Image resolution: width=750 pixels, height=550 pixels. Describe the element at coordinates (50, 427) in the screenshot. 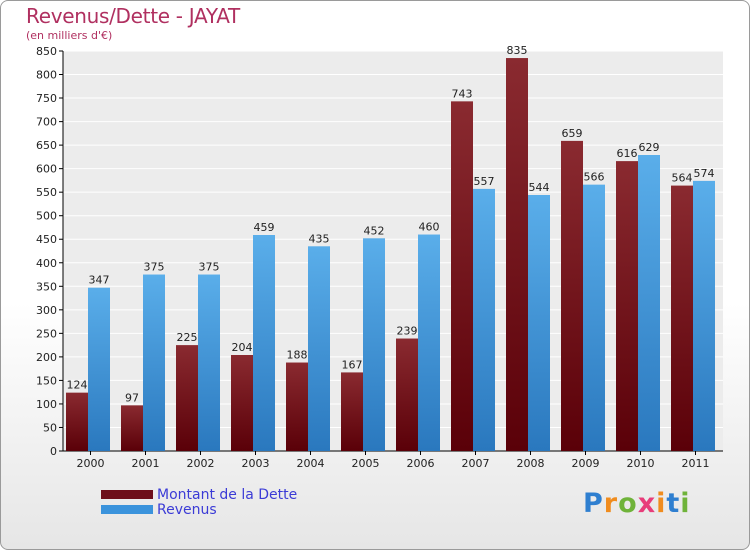

I see `y-tick-label: 50` at that location.